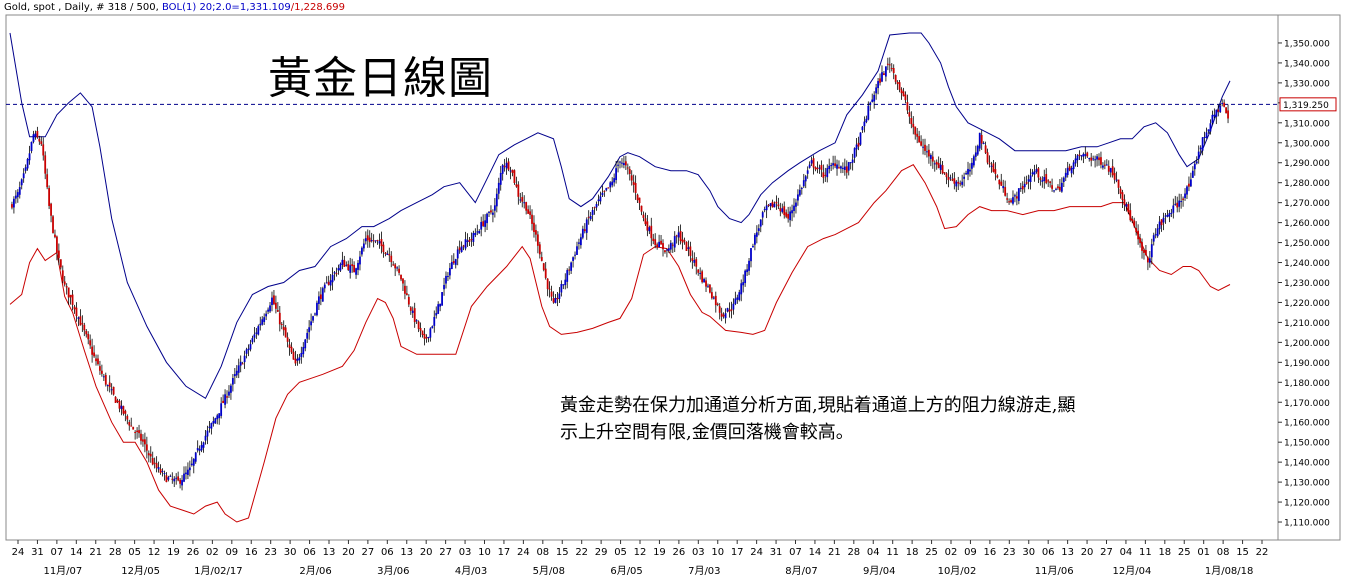  Describe the element at coordinates (1307, 444) in the screenshot. I see `y-tick-label: 1,150.000` at that location.